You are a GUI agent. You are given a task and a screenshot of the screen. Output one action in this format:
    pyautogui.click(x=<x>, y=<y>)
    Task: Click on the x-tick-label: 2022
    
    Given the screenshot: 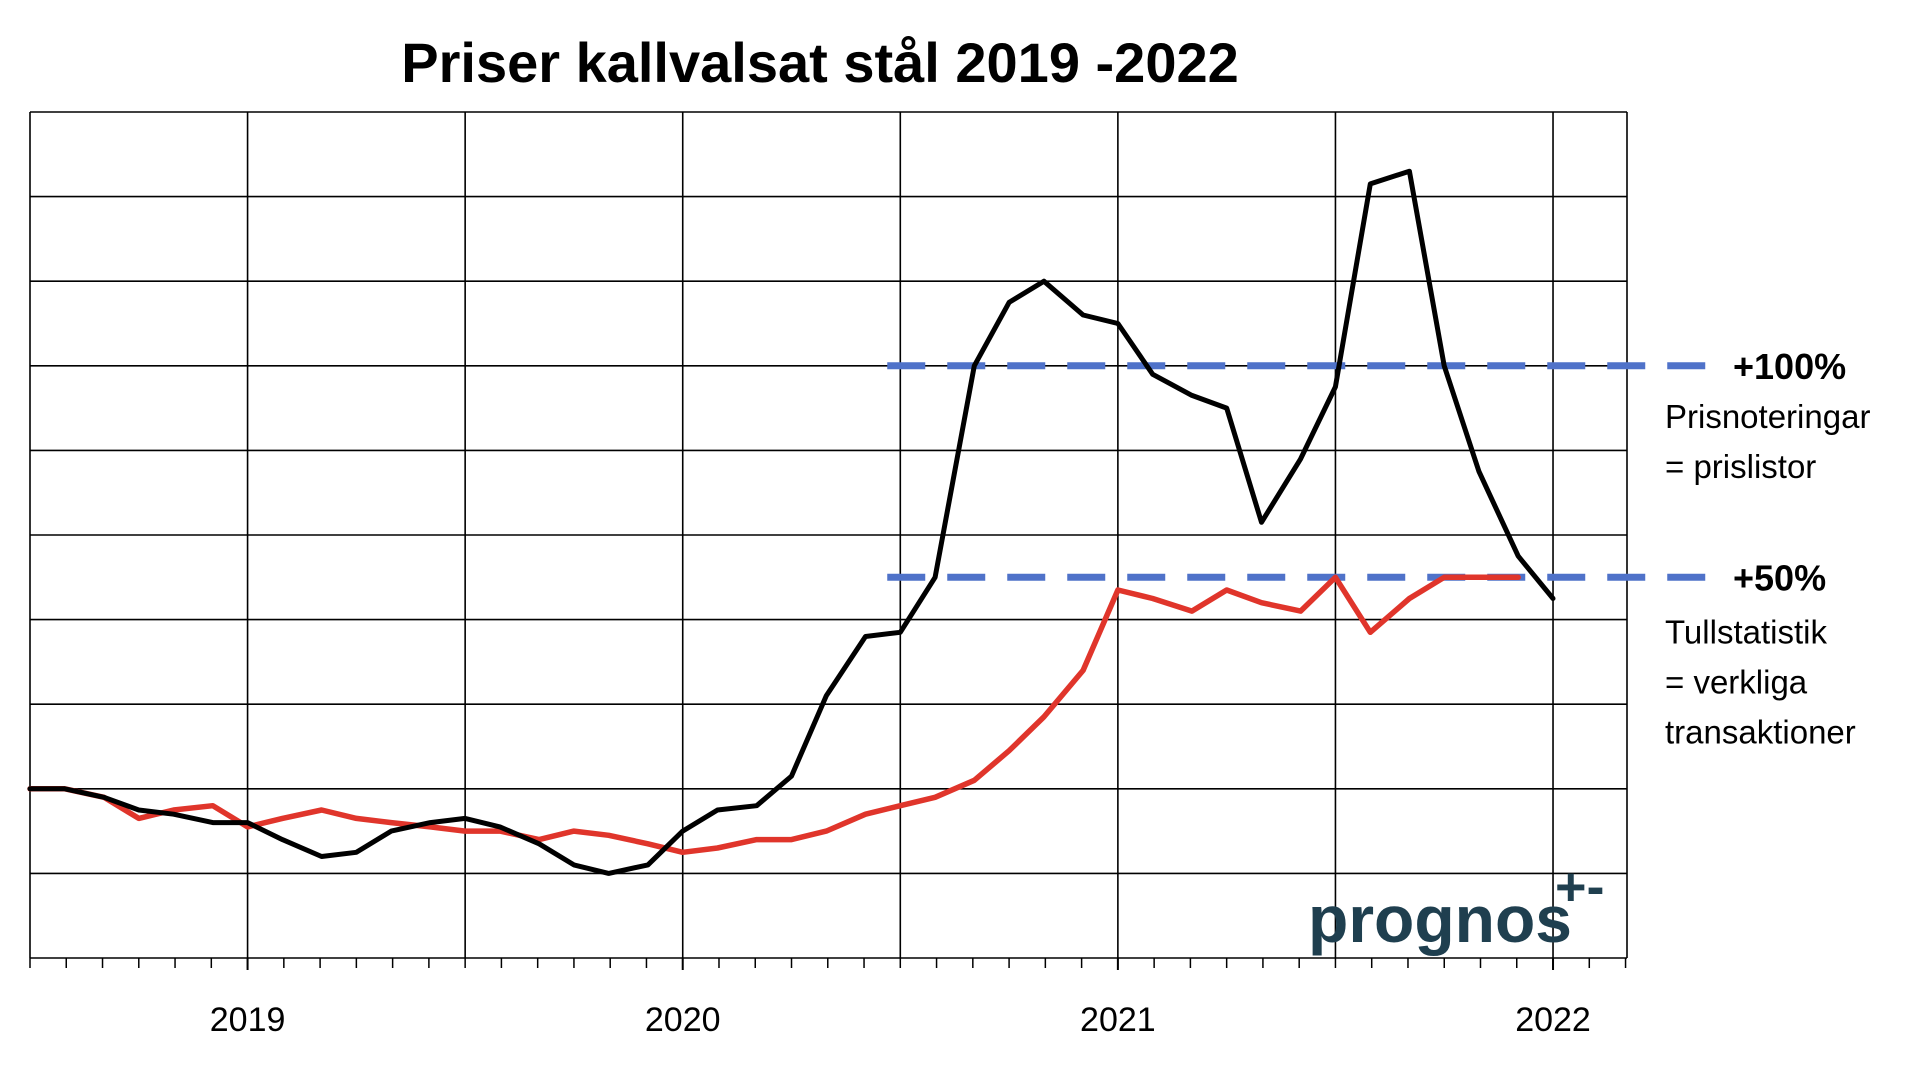 What is the action you would take?
    pyautogui.click(x=1553, y=1020)
    